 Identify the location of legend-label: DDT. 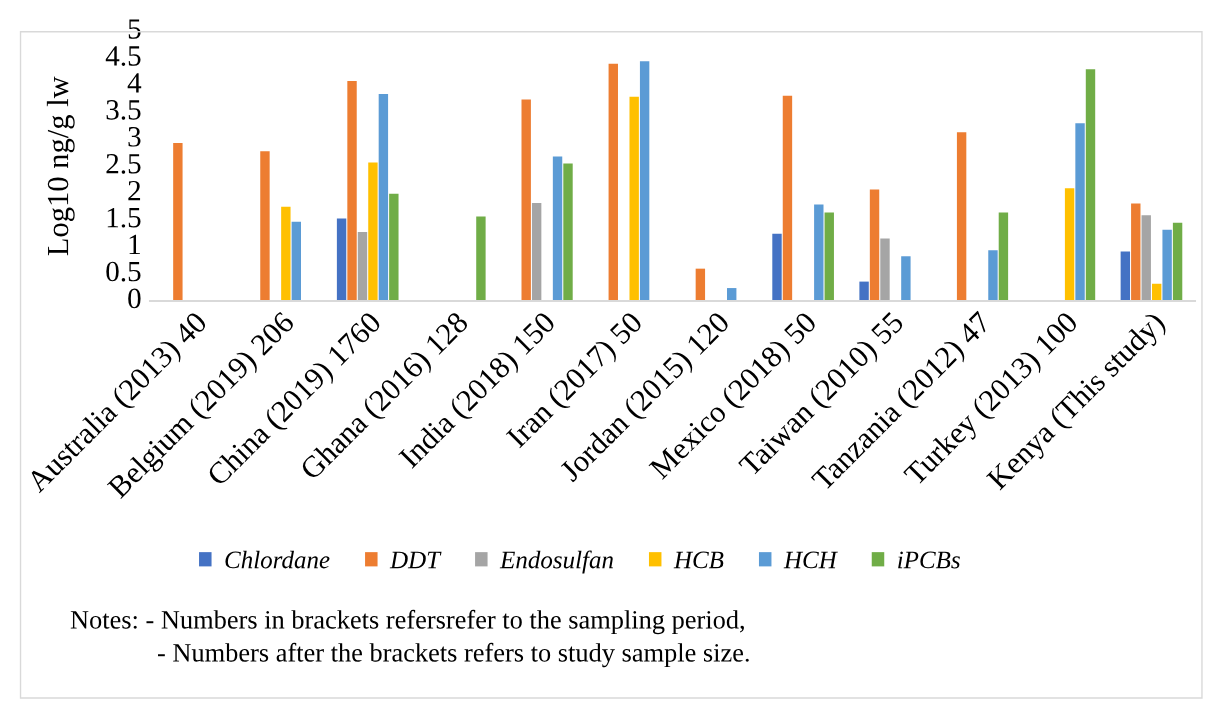
(415, 560).